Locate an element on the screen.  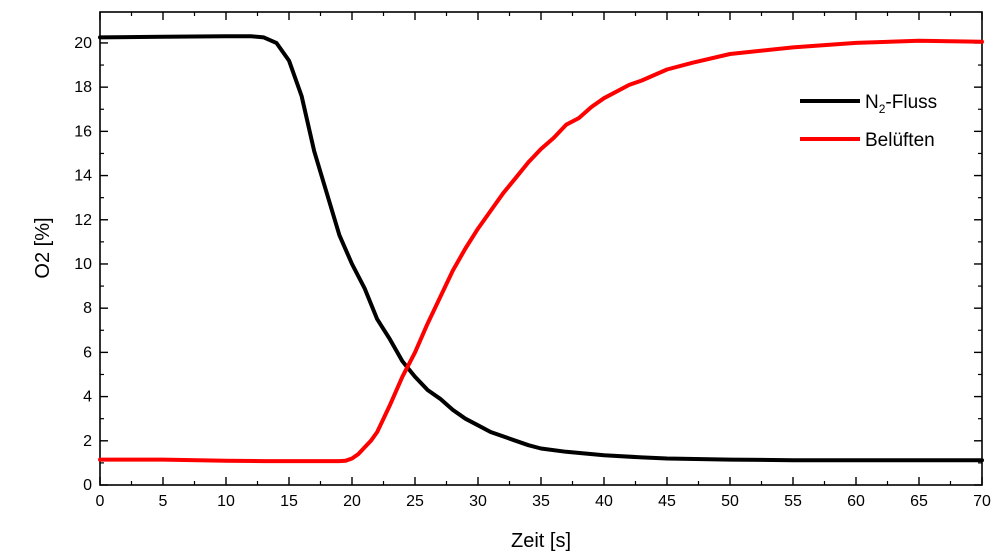
x-axis-title: Zeit [s] is located at coordinates (541, 541).